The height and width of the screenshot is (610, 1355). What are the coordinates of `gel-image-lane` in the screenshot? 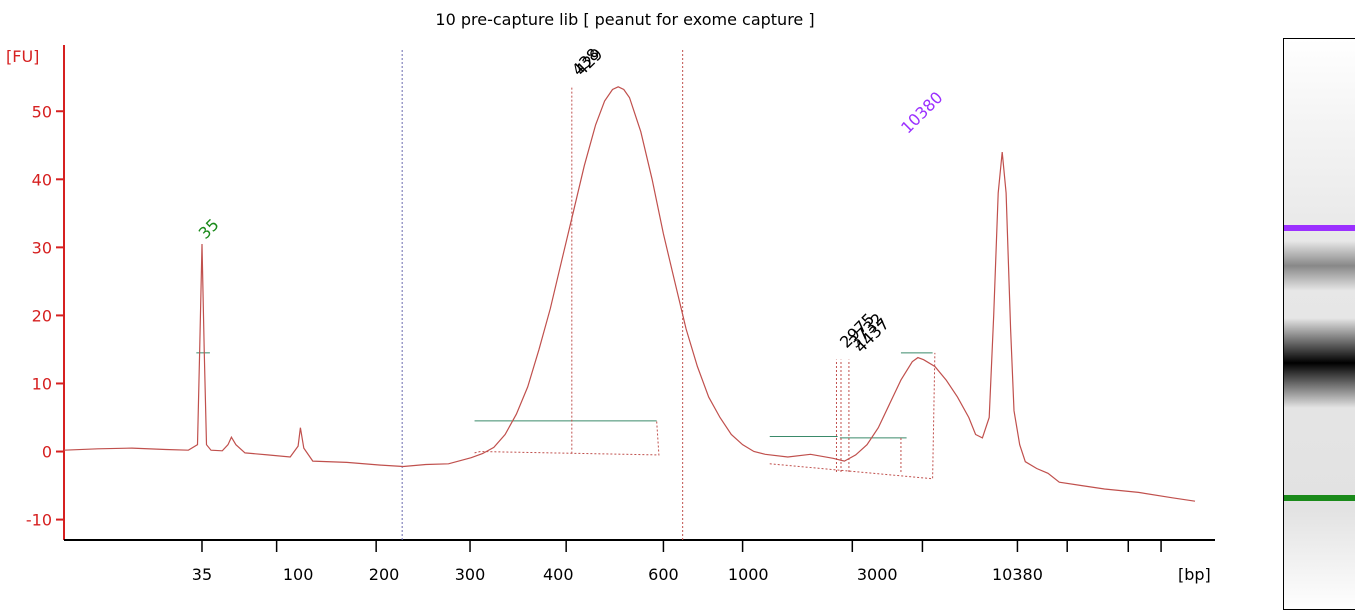 It's located at (1319, 324).